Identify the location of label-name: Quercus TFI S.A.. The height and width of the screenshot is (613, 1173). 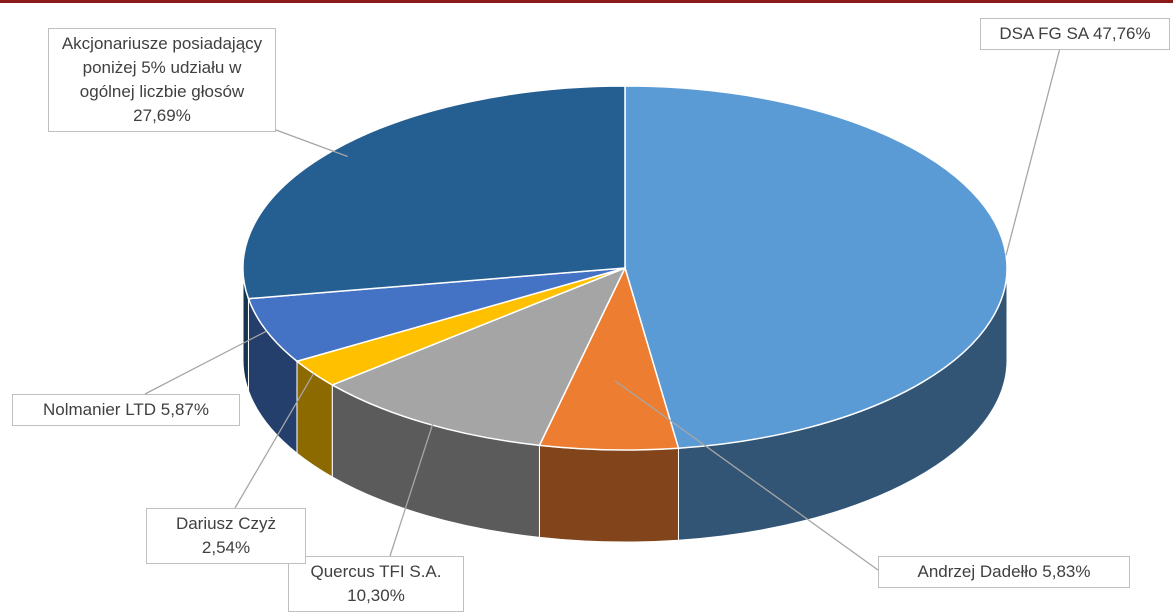
(376, 571).